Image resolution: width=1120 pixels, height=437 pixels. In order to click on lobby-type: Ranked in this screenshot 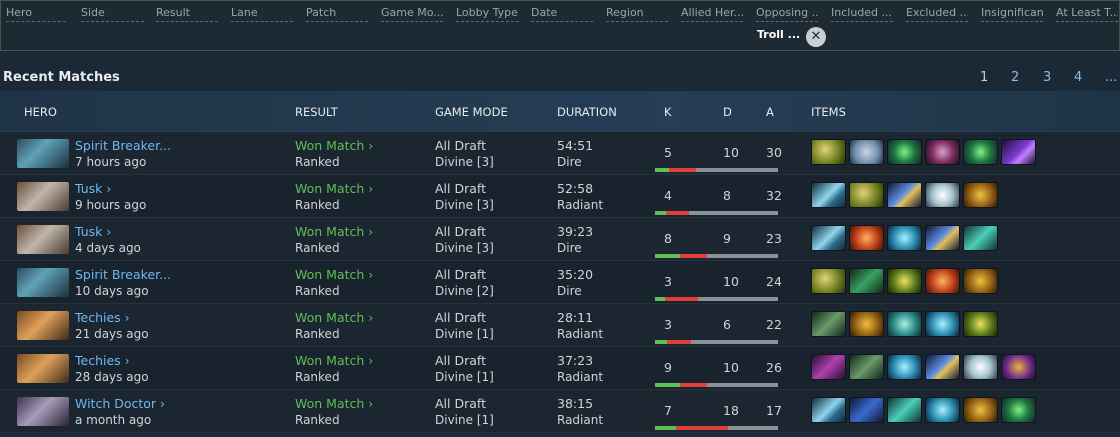, I will do `click(317, 205)`.